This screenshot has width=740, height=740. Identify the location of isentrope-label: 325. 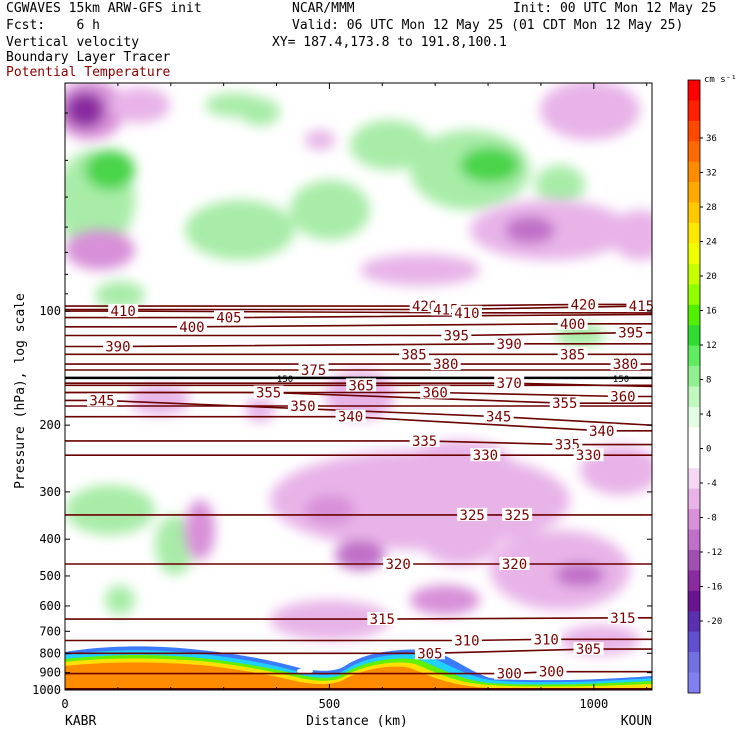
(472, 516).